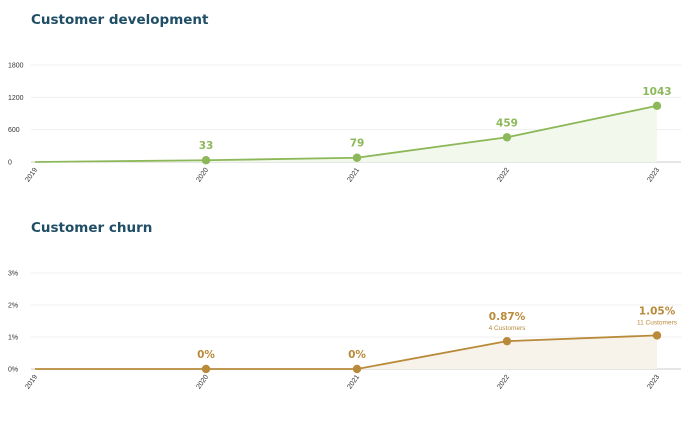 The image size is (689, 431). I want to click on chart2-data-label: 1.05%, so click(657, 311).